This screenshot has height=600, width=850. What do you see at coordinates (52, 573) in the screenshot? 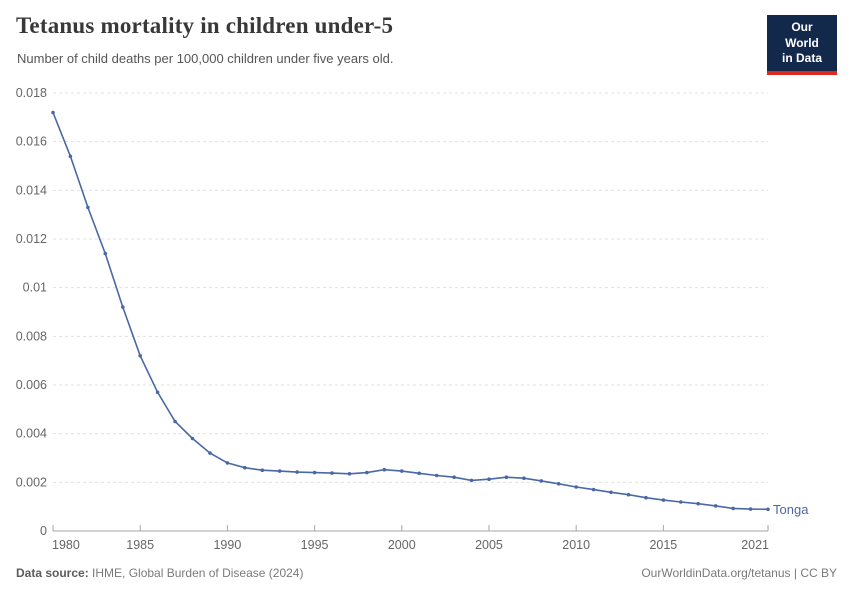
I see `data-source-label: Data source:` at bounding box center [52, 573].